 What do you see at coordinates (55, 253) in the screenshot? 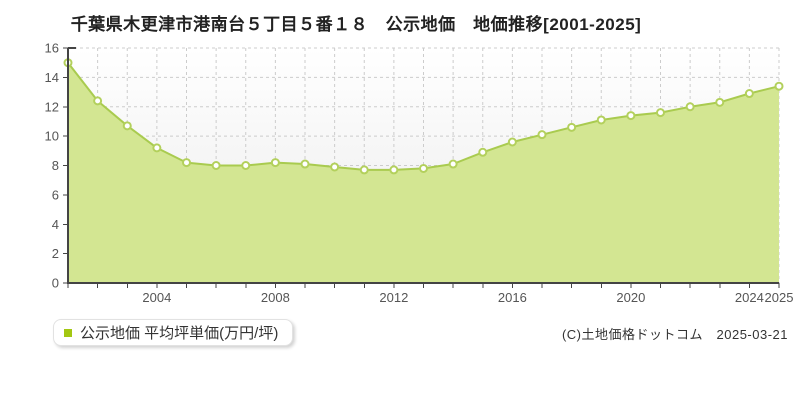
I see `y-tick-label: 2` at bounding box center [55, 253].